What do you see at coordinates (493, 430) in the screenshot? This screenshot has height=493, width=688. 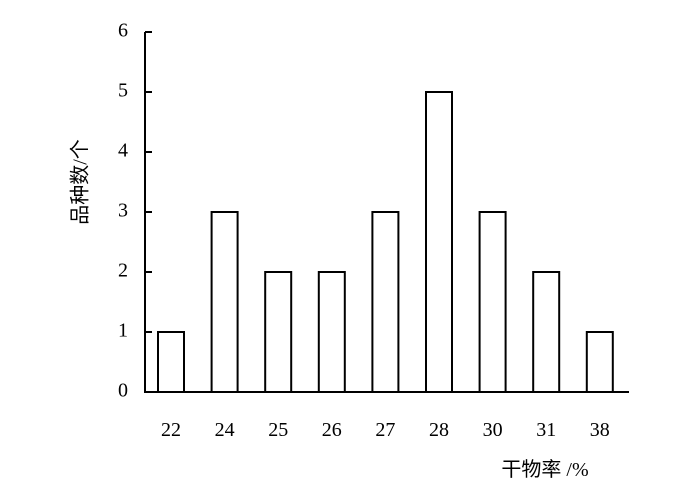 I see `x-tick-label: 30` at bounding box center [493, 430].